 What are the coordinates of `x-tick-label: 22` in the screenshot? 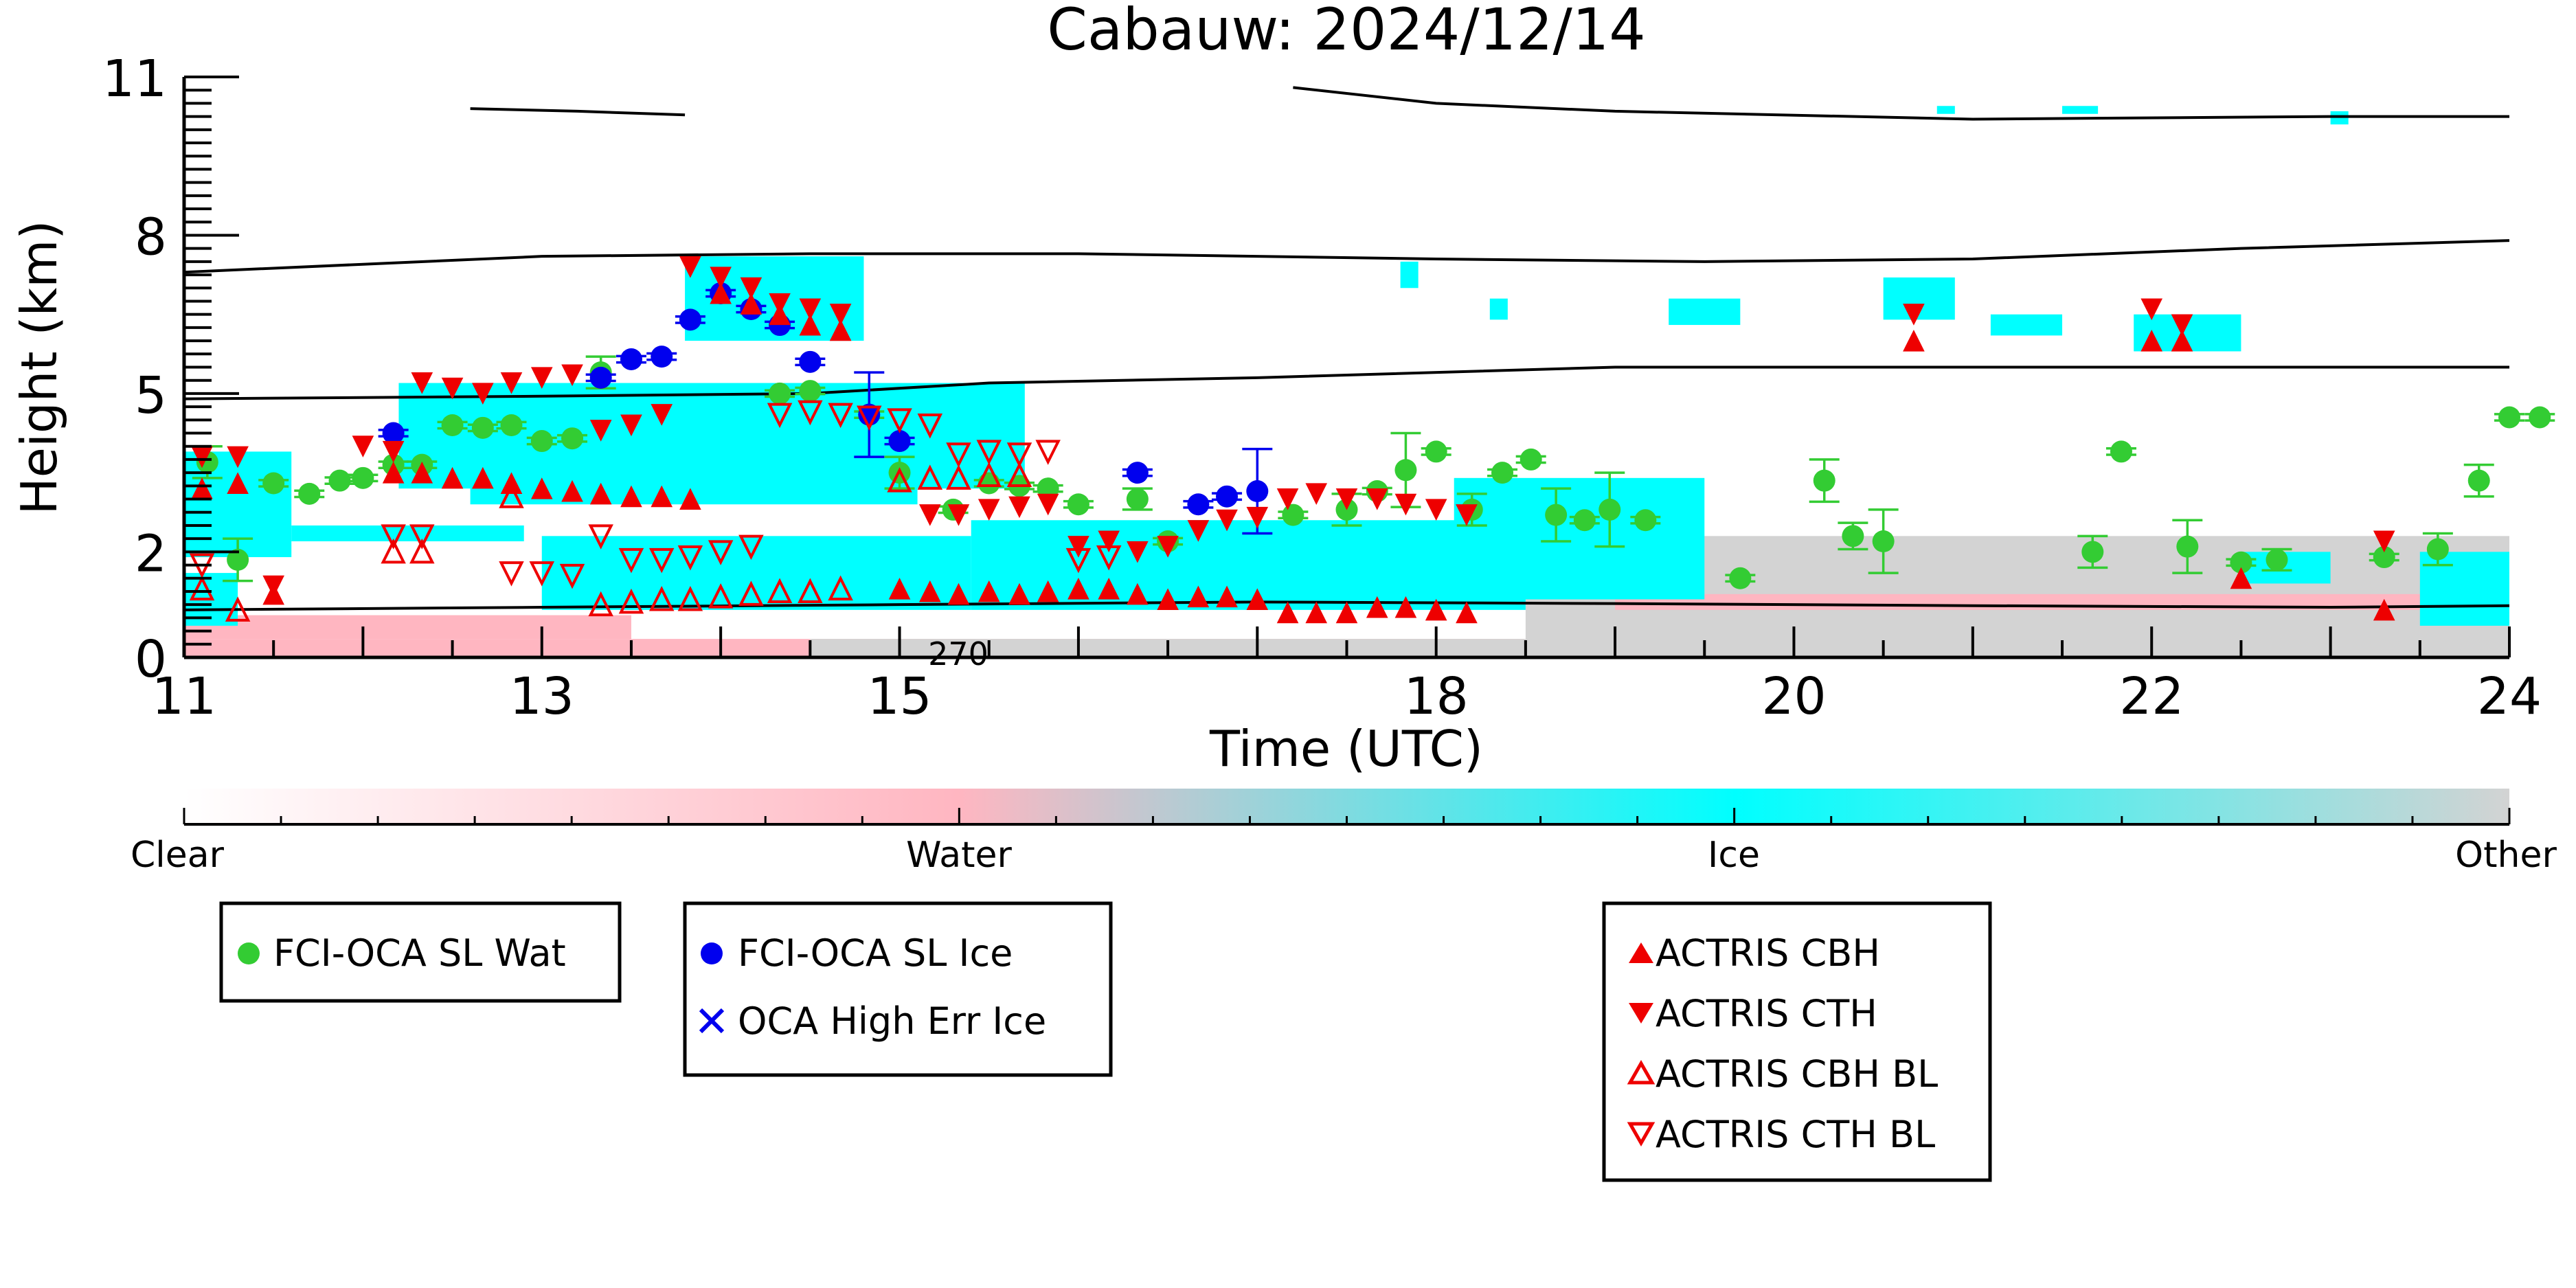 It's located at (2151, 696).